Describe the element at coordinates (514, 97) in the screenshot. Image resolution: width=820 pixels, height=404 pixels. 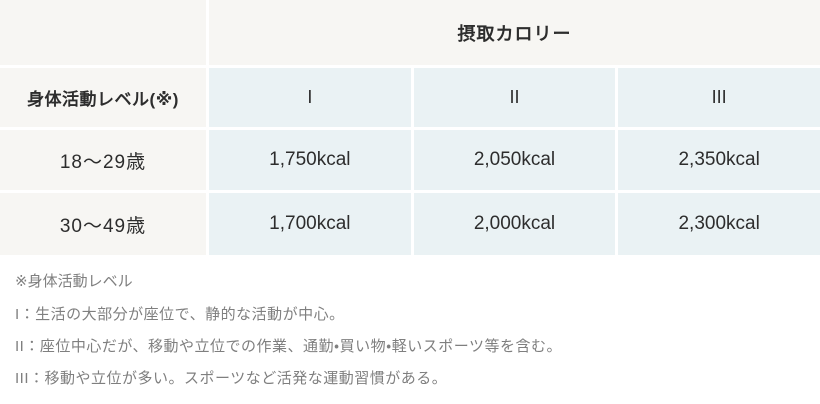
I see `level-column-header-2: II` at that location.